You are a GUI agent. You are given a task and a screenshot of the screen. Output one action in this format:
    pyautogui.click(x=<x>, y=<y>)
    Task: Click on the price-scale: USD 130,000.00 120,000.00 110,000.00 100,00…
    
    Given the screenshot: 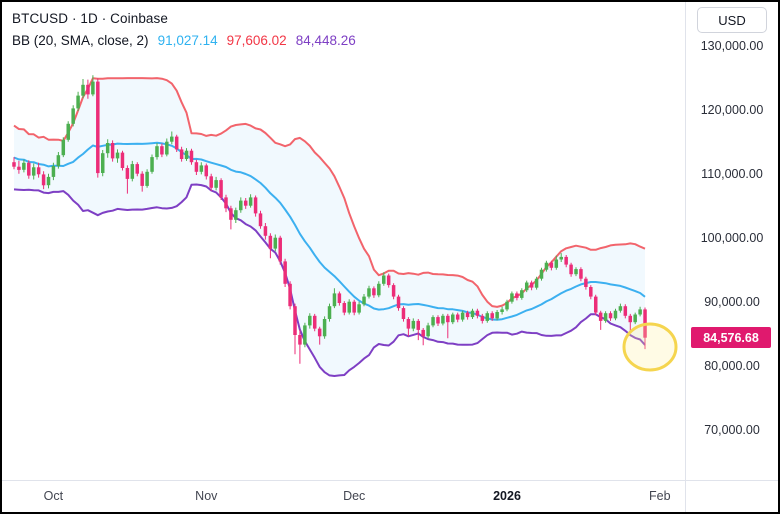 What is the action you would take?
    pyautogui.click(x=731, y=241)
    